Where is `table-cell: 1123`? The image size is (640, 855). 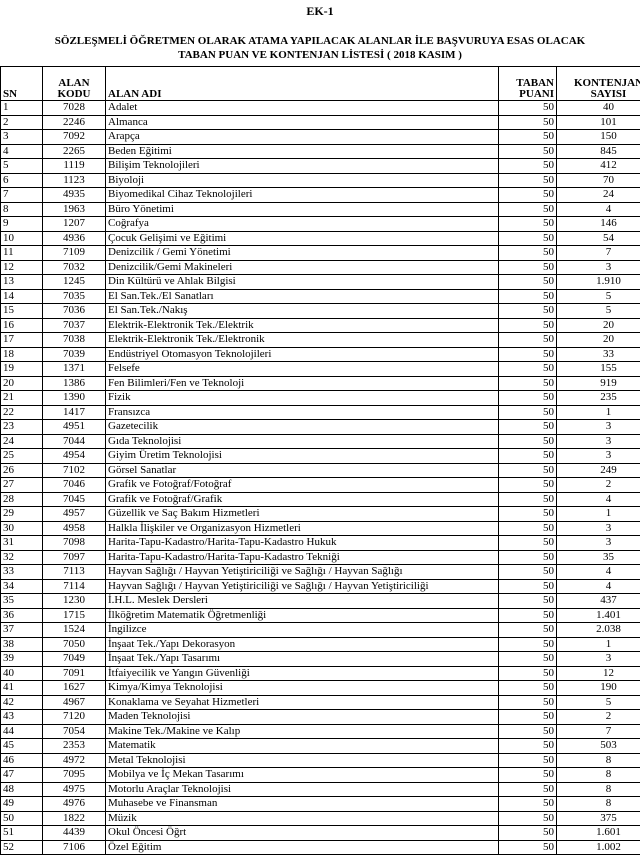
table-cell: 1123 is located at coordinates (74, 180).